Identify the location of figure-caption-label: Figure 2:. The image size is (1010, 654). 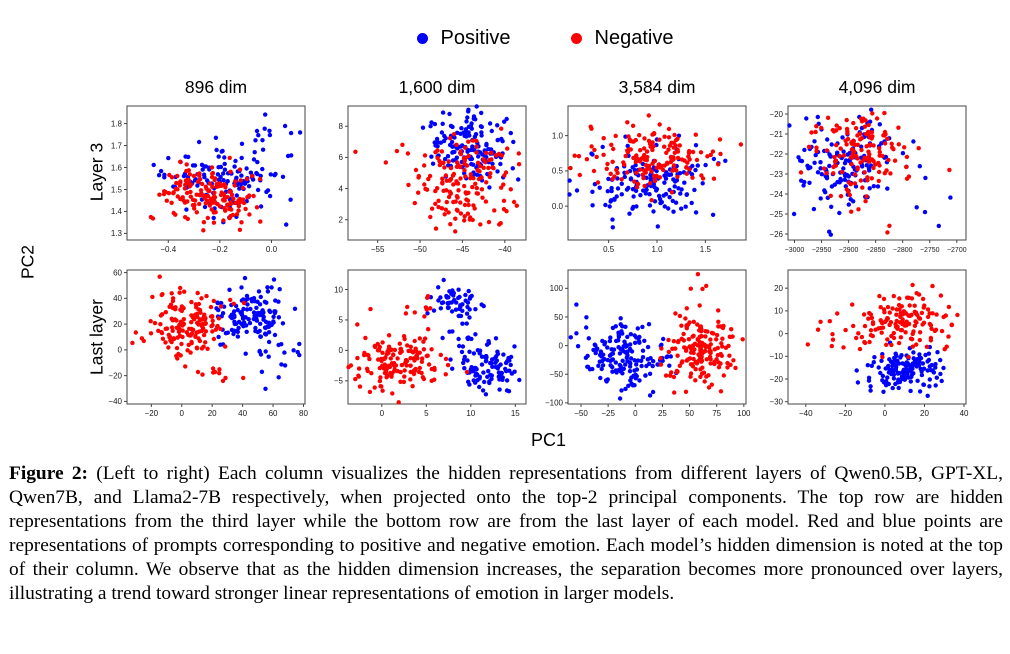
(48, 473).